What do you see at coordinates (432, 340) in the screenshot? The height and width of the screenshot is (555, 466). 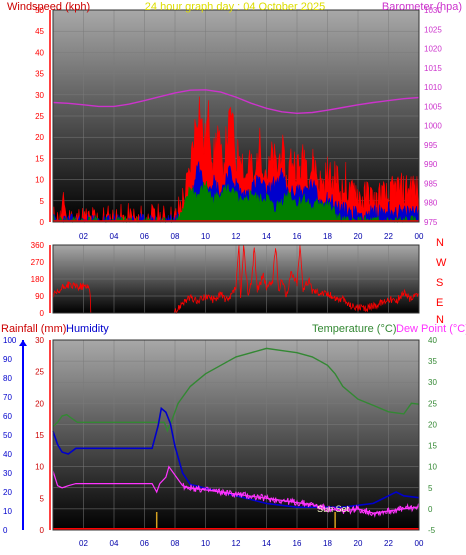 I see `temperature-y-tick: 40` at bounding box center [432, 340].